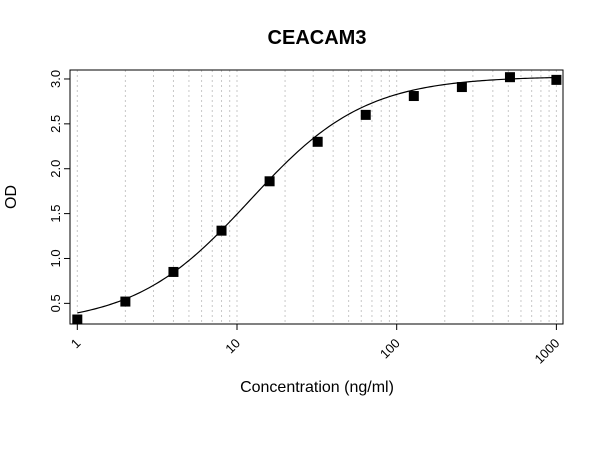  I want to click on x-axis: 1 10 100 1000, so click(315, 345).